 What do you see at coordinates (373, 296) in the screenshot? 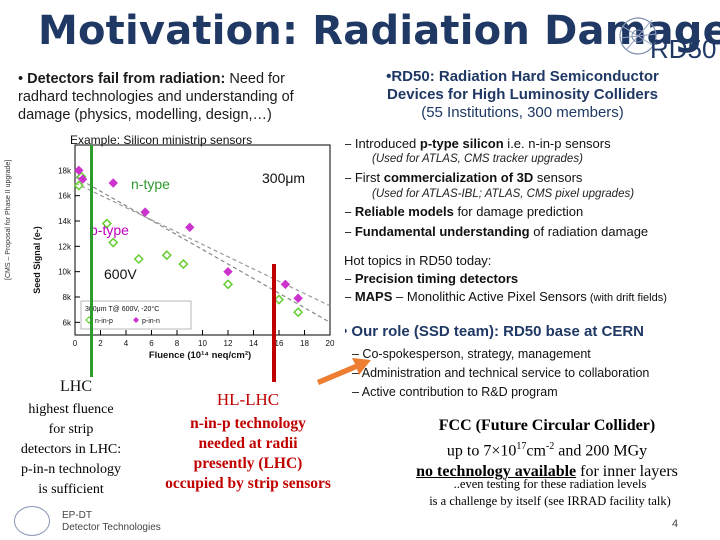
I see `hot-topic-bold: MAPS` at bounding box center [373, 296].